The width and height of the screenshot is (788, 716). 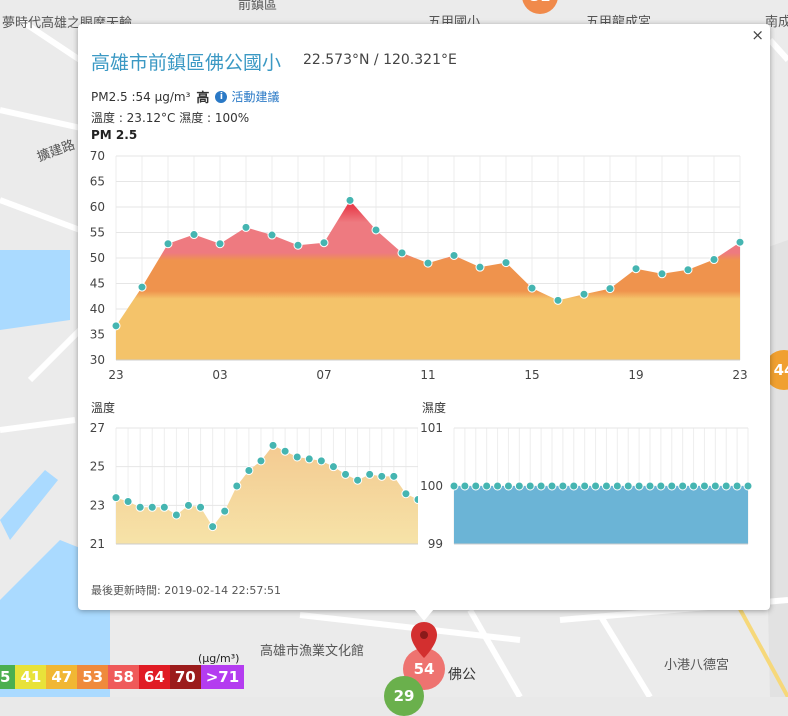 What do you see at coordinates (312, 651) in the screenshot?
I see `map-label: 高雄市漁業文化館` at bounding box center [312, 651].